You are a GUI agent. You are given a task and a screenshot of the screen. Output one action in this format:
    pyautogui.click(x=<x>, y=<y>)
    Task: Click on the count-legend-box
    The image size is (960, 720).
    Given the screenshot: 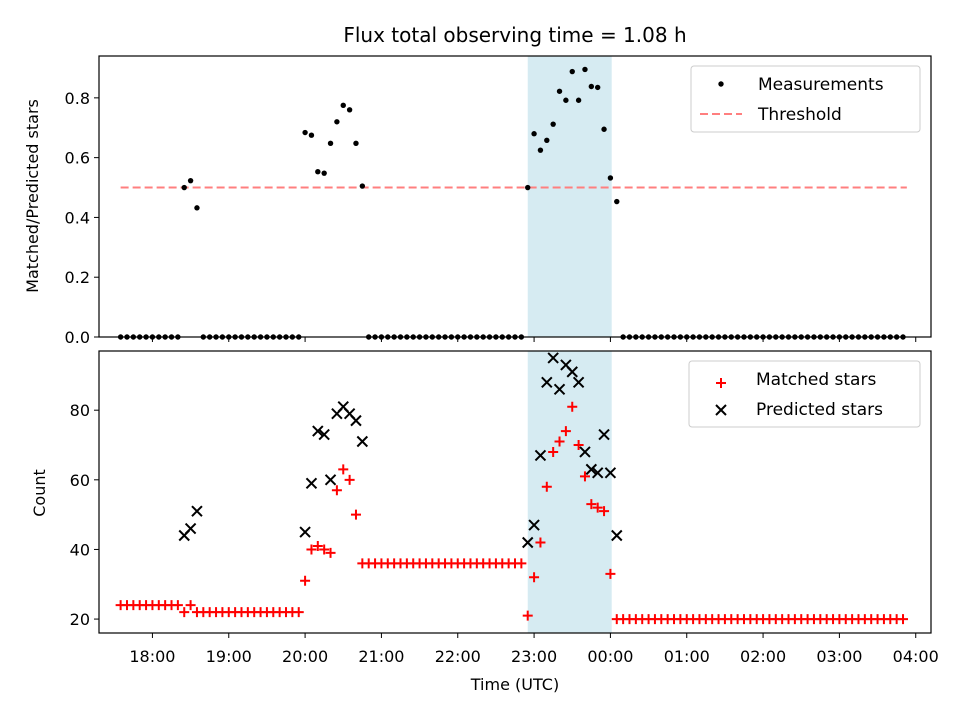 What is the action you would take?
    pyautogui.click(x=804, y=394)
    